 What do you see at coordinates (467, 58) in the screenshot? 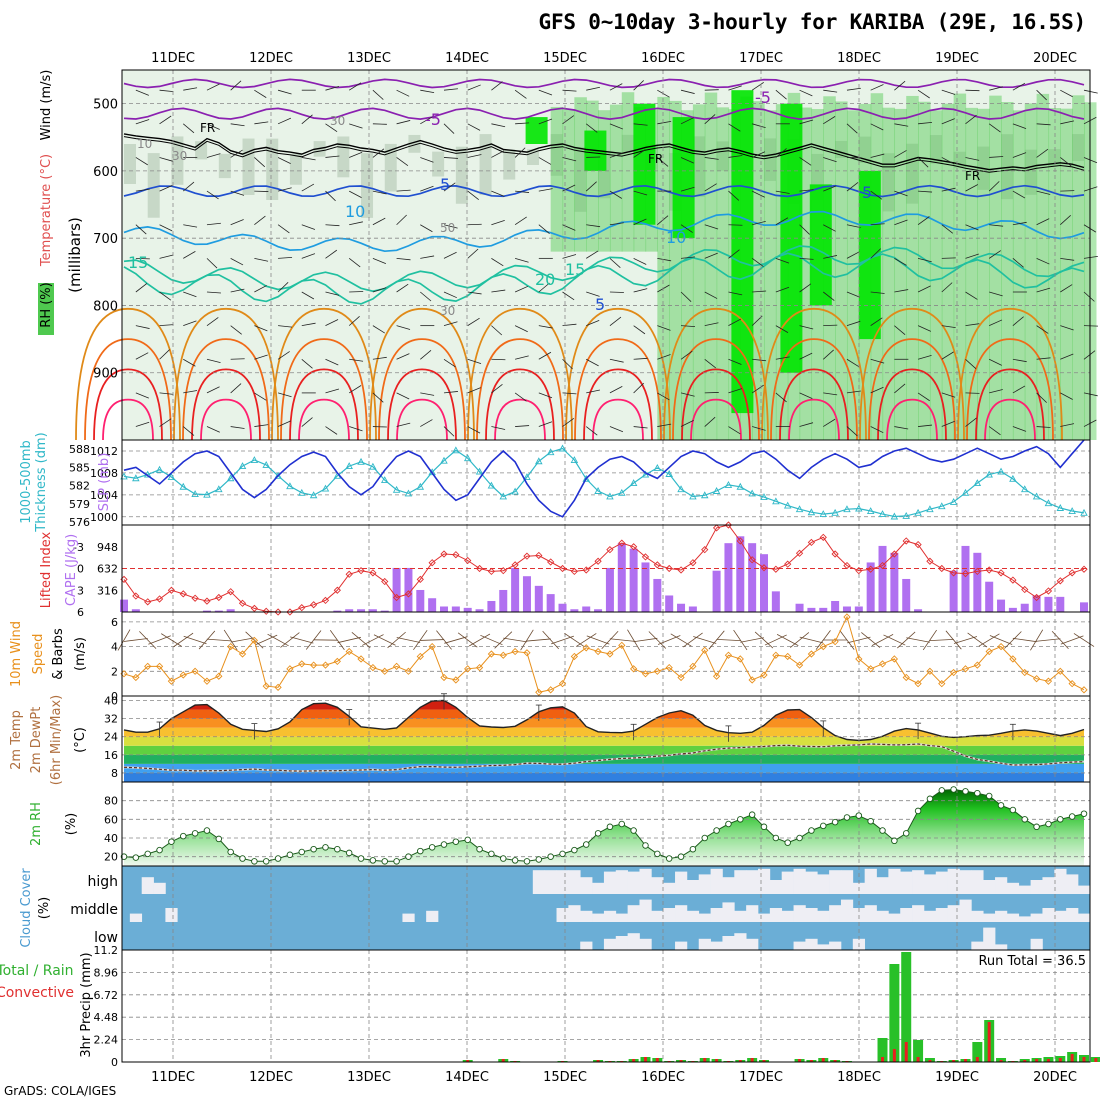
I see `date-label-top: 14DEC` at bounding box center [467, 58].